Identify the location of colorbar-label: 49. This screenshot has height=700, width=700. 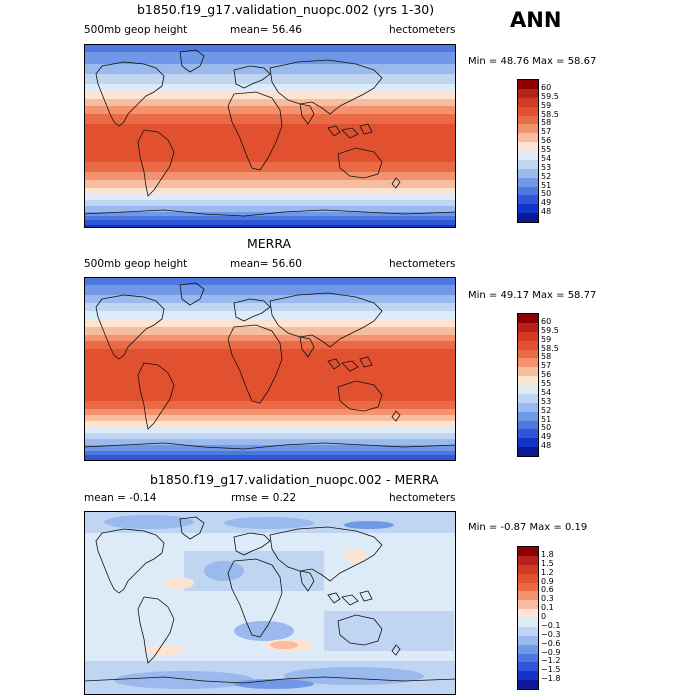
(546, 437).